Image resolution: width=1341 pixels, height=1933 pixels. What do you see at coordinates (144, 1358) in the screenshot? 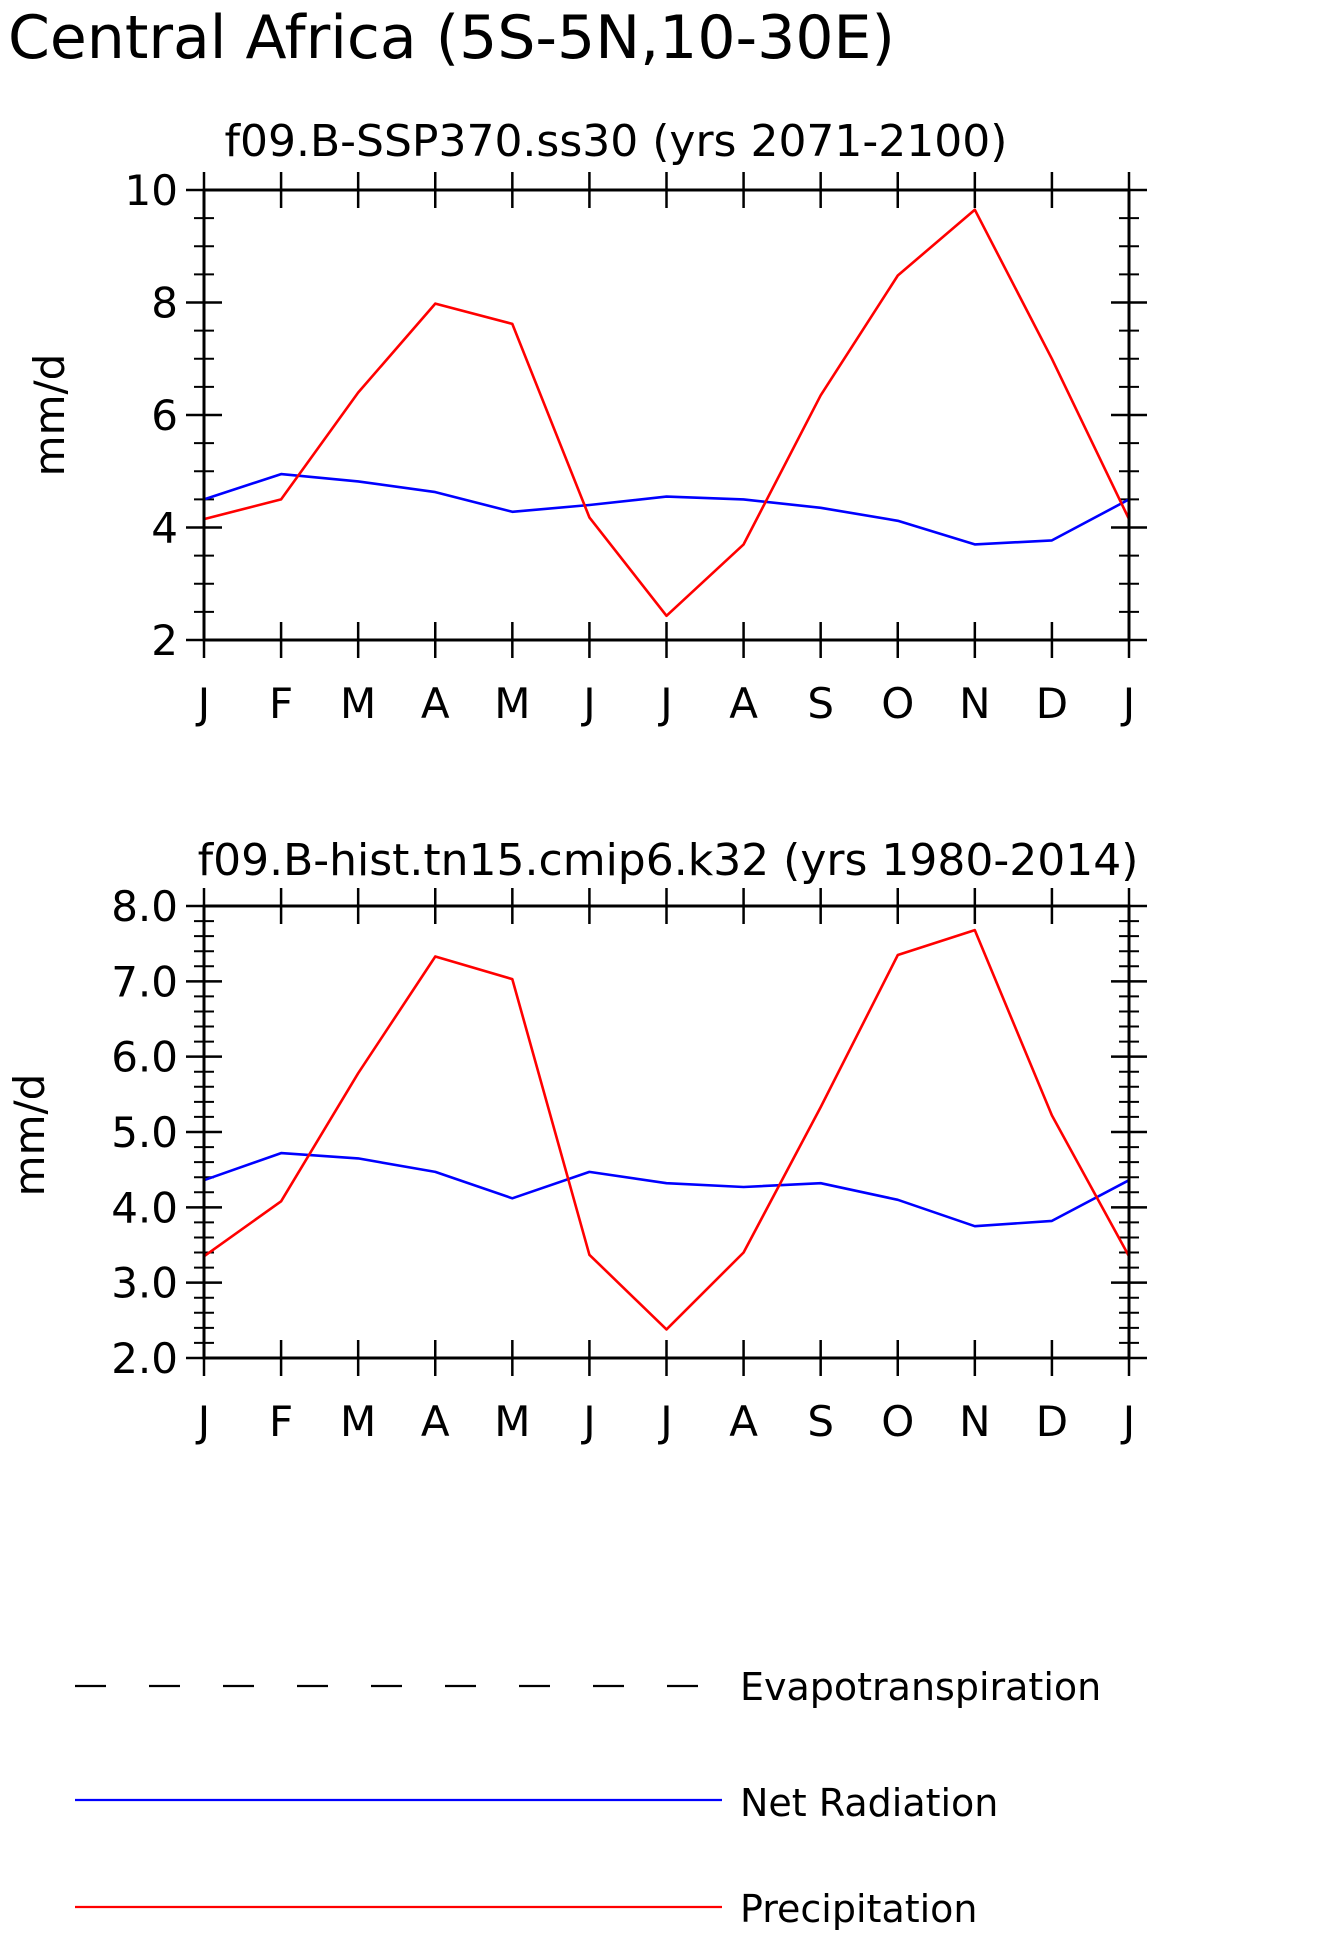
I see `y-tick-label: 2.0` at bounding box center [144, 1358].